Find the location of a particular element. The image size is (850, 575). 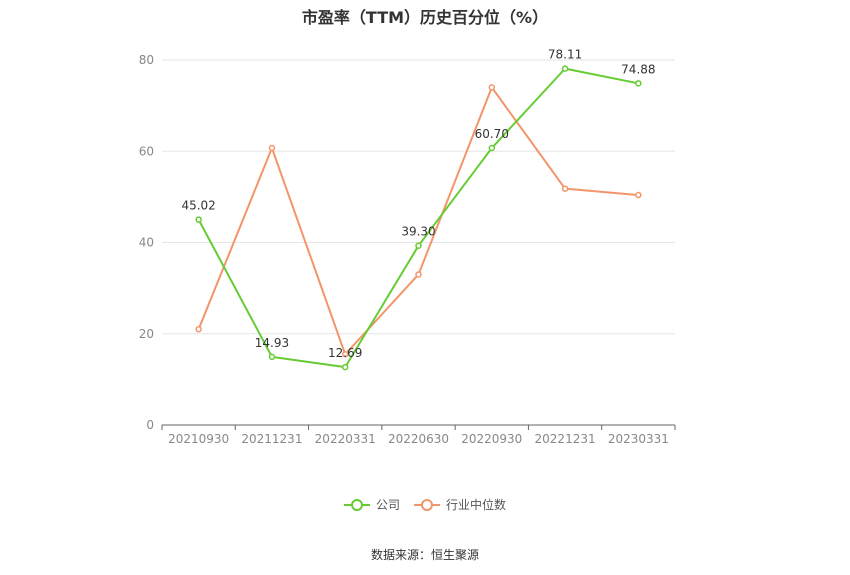

y-tick-label: 60 is located at coordinates (146, 151).